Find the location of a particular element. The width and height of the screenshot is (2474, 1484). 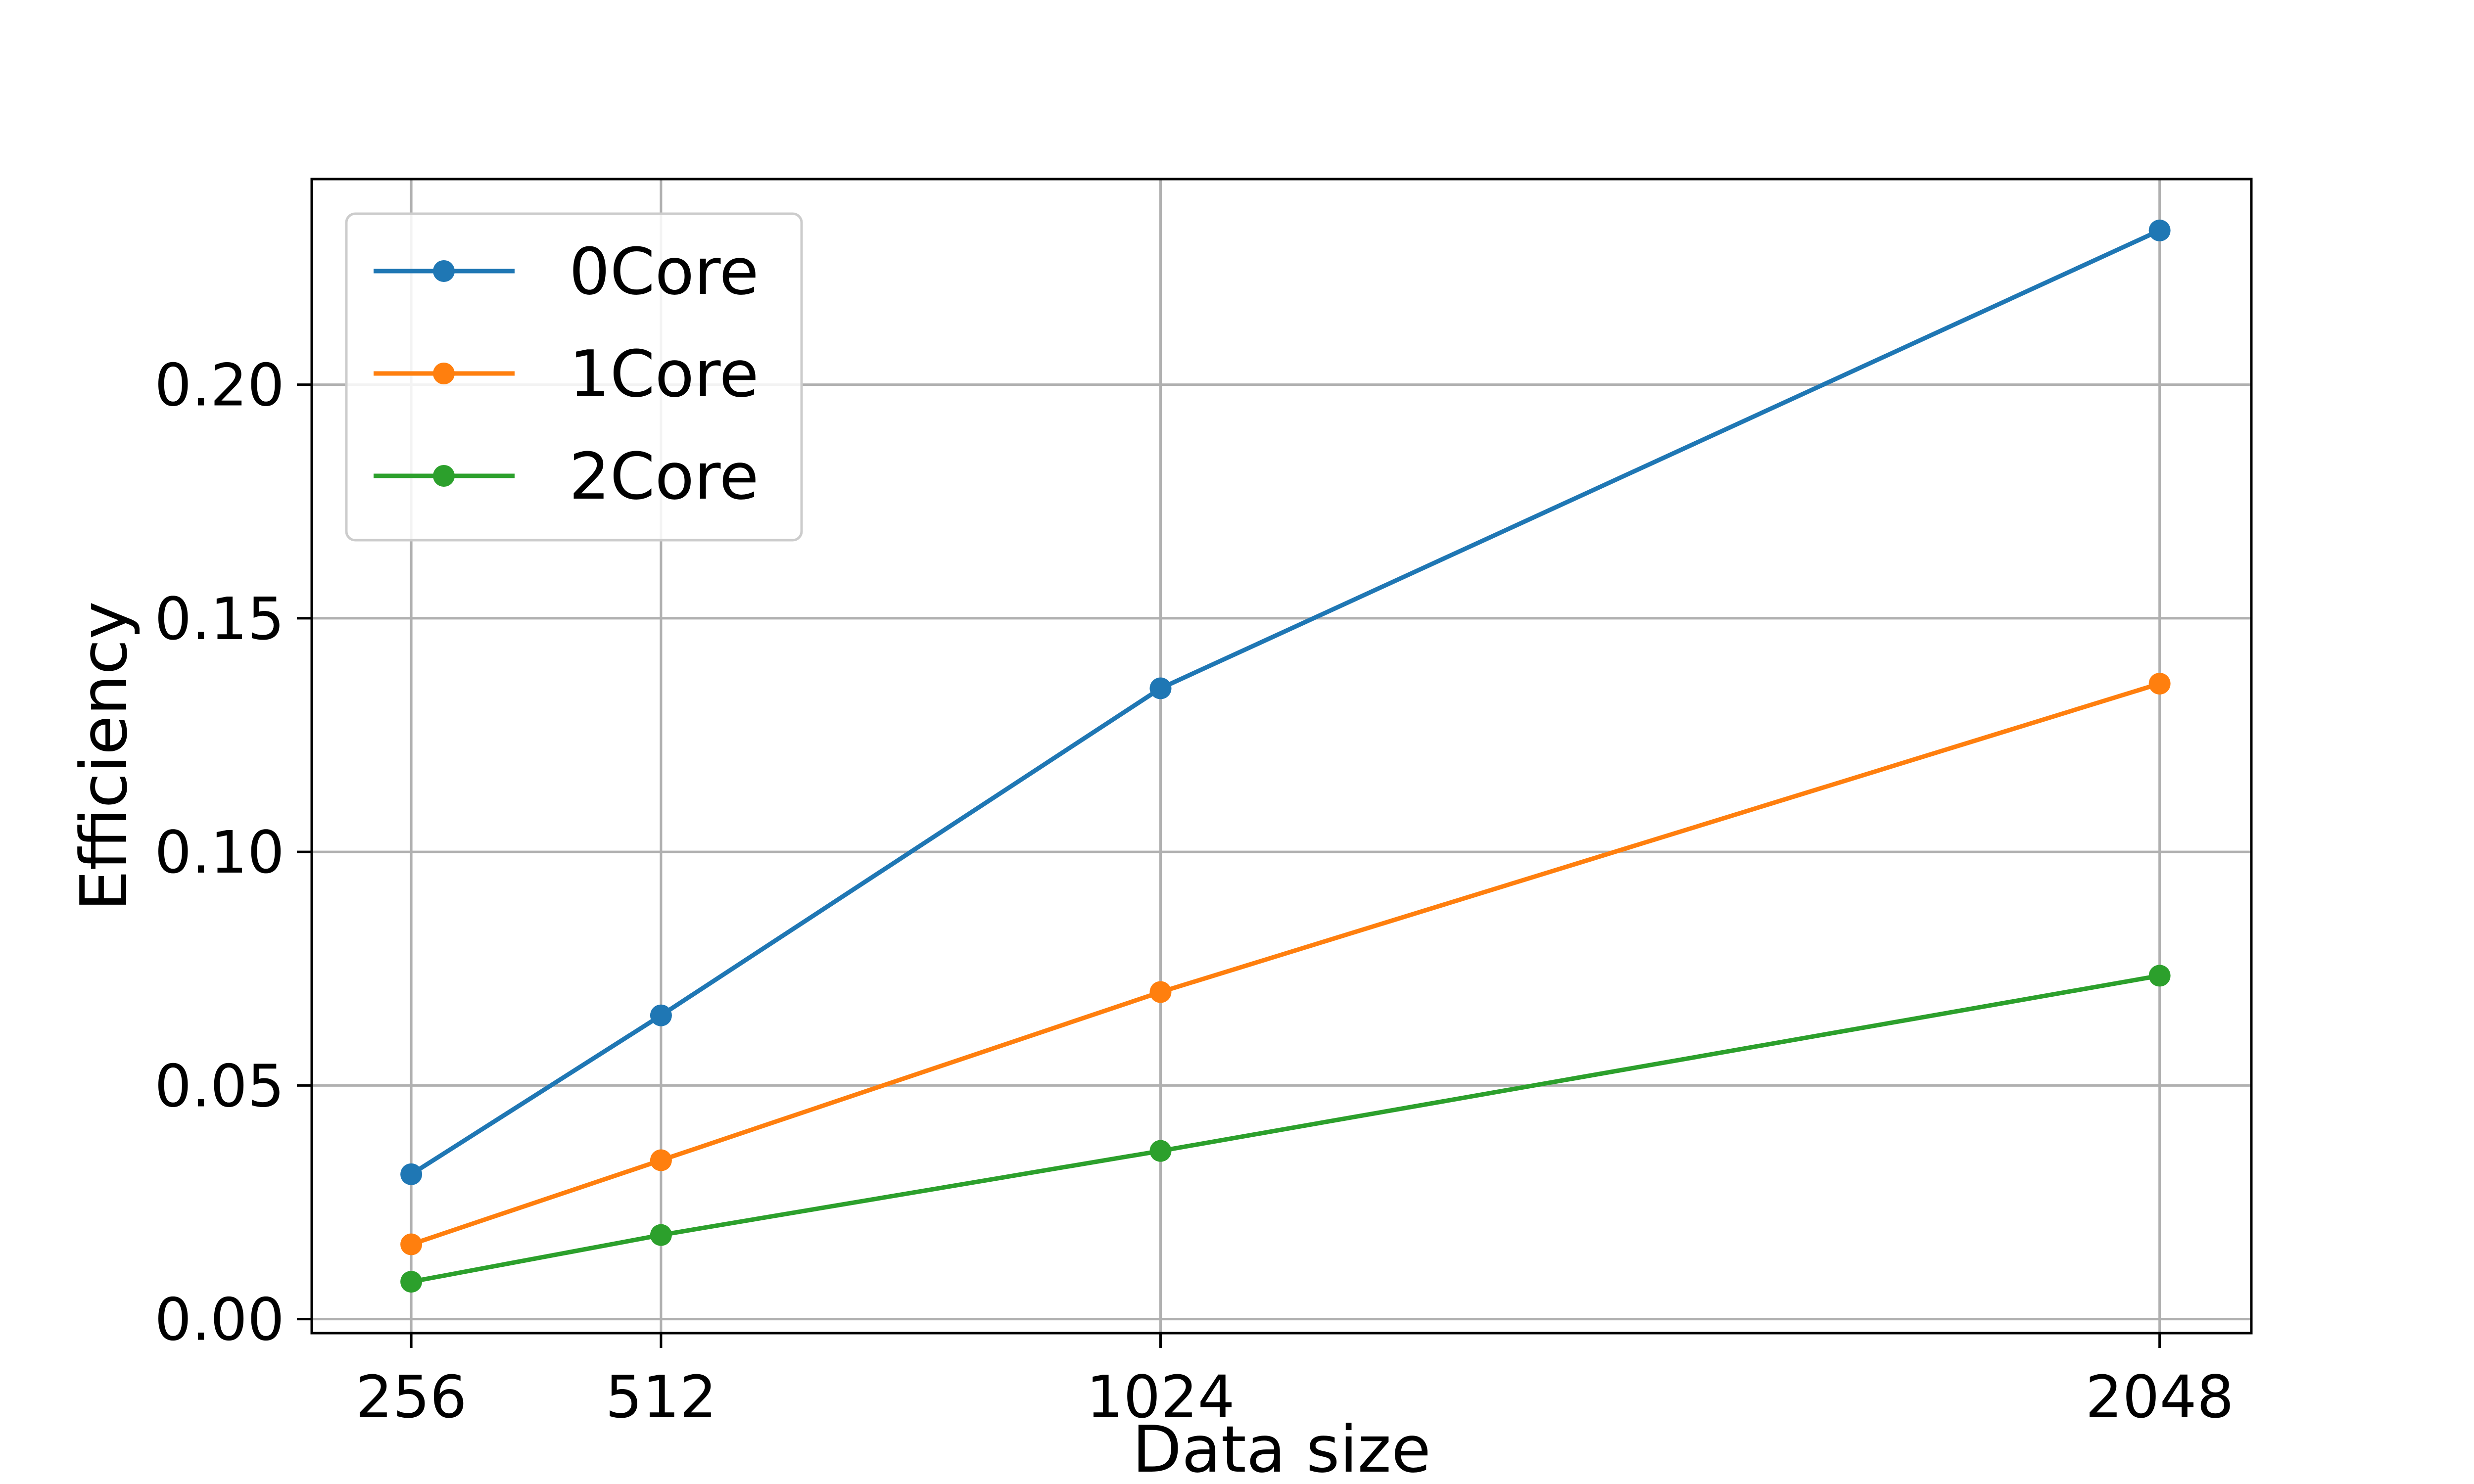

legend-label: 2Core is located at coordinates (664, 476).